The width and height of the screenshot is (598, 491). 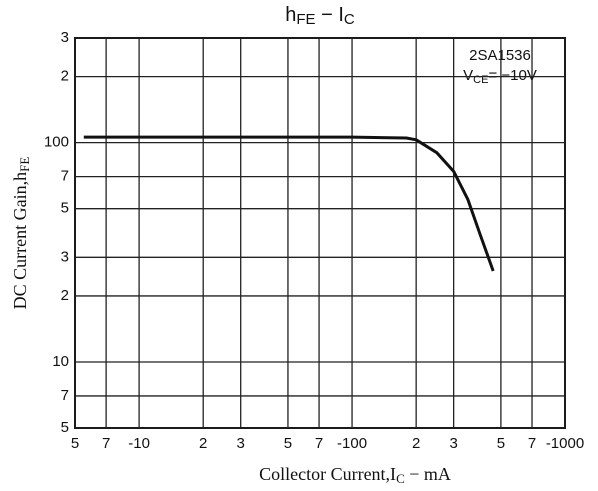 I want to click on text-part: 2SA1536, so click(x=500, y=55).